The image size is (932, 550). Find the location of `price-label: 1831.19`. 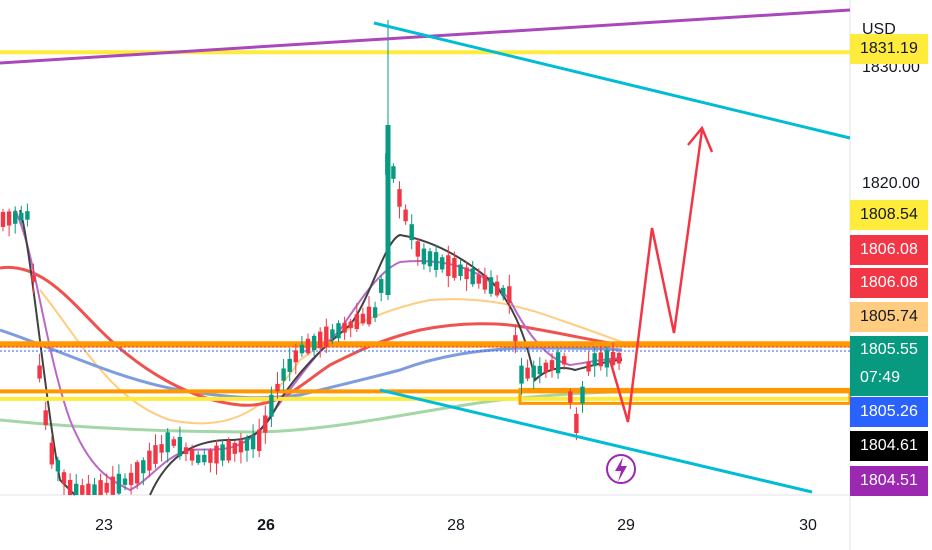

price-label: 1831.19 is located at coordinates (889, 49).